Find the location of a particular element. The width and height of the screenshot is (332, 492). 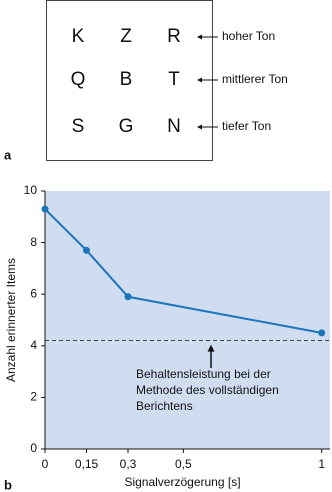

letter: K is located at coordinates (78, 36).